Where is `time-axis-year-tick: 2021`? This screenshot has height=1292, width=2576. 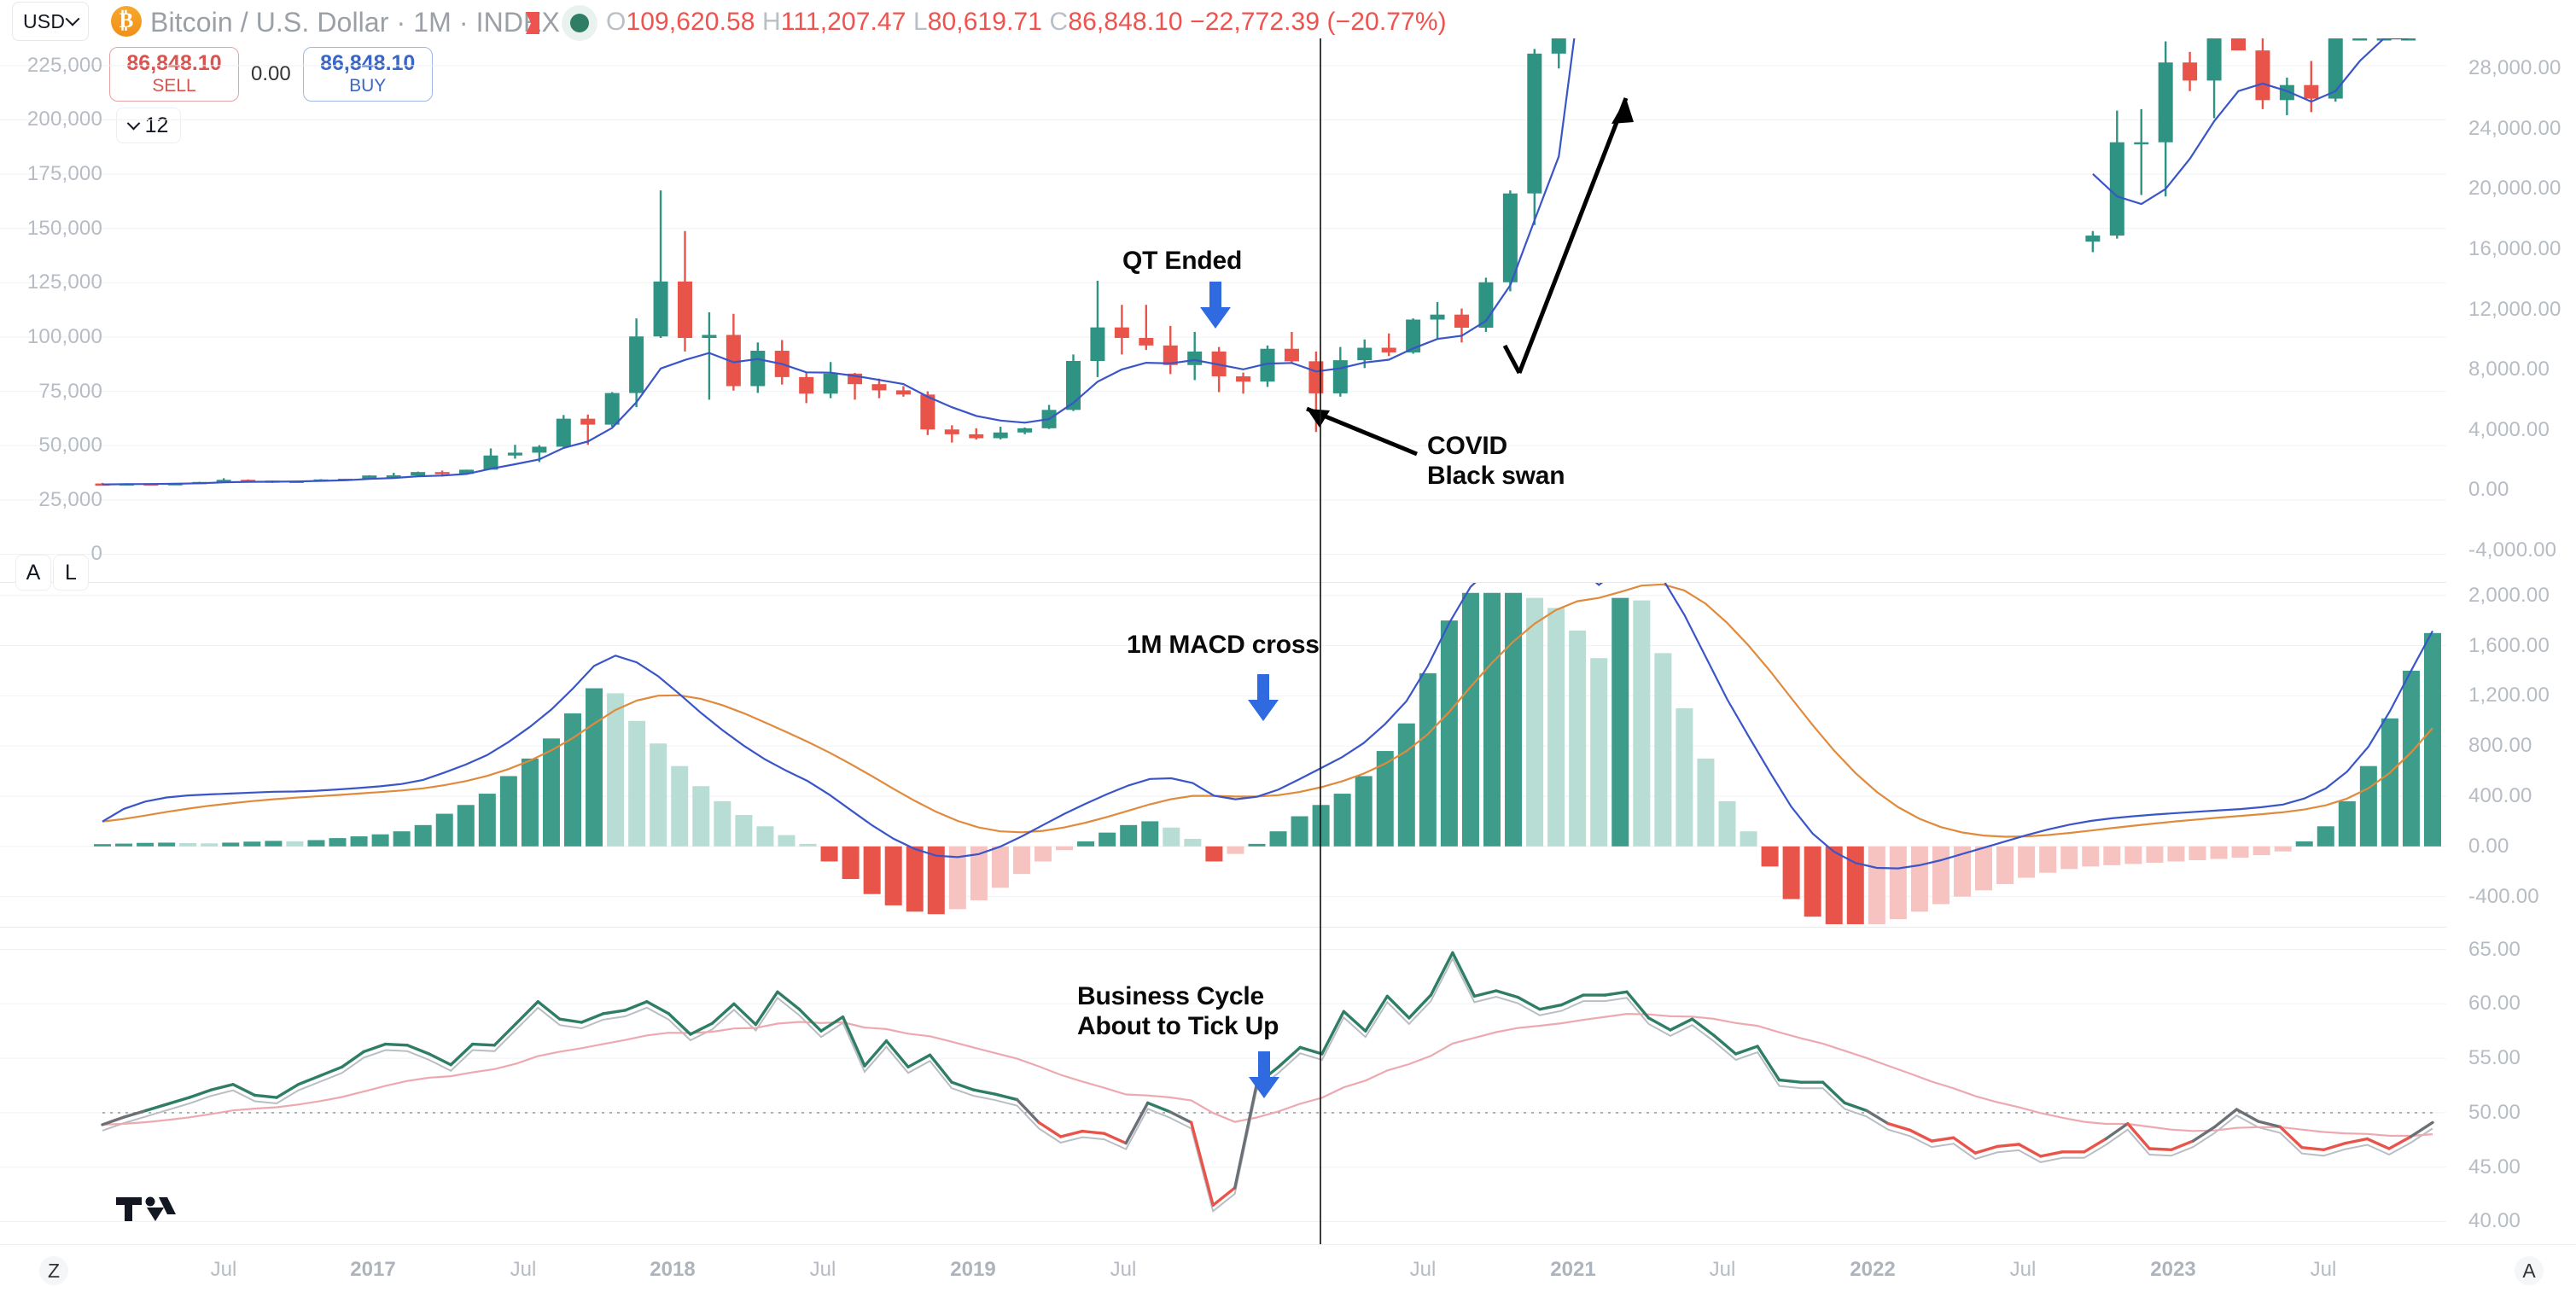
time-axis-year-tick: 2021 is located at coordinates (1573, 1269).